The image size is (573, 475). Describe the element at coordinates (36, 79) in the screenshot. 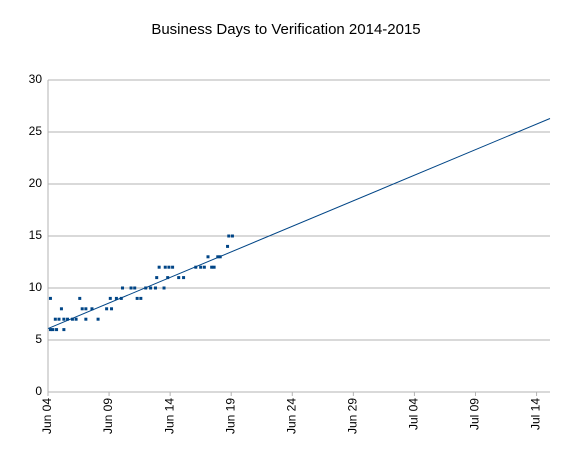

I see `y-tick-label: 30` at that location.